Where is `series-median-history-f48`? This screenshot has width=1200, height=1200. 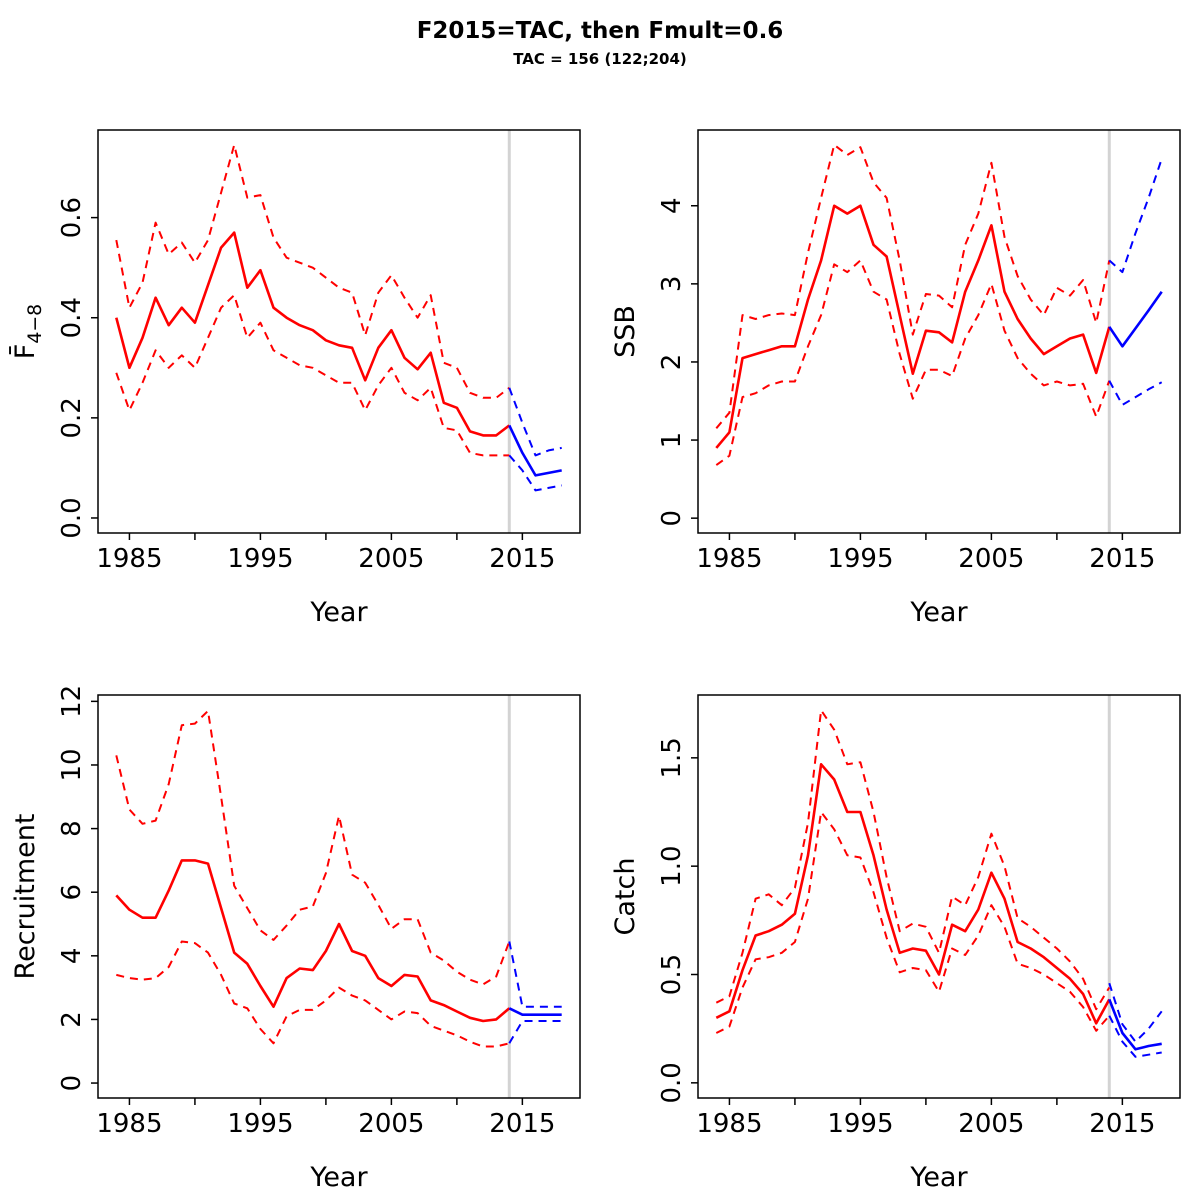
series-median-history-f48 is located at coordinates (313, 334).